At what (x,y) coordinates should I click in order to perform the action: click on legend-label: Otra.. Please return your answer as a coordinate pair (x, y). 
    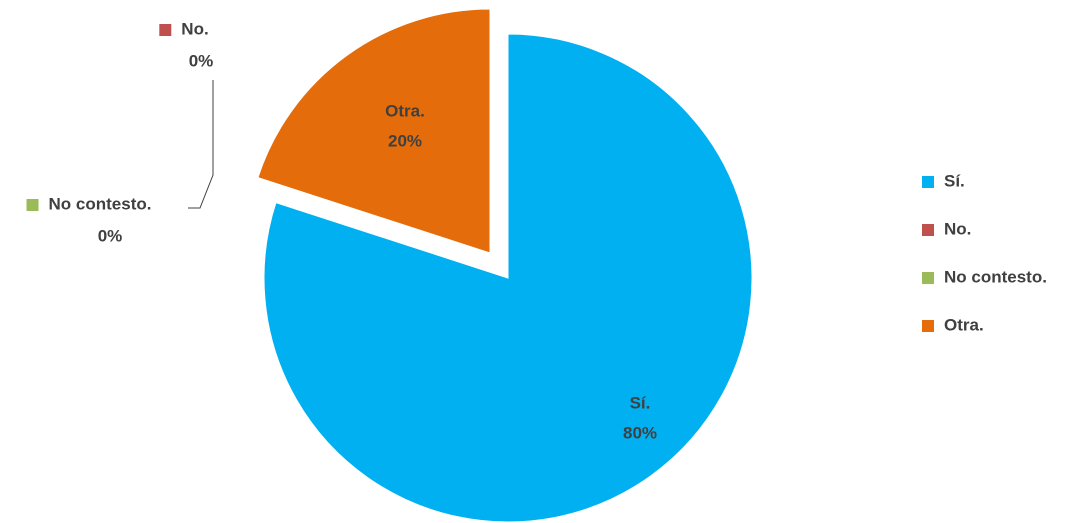
    Looking at the image, I should click on (964, 324).